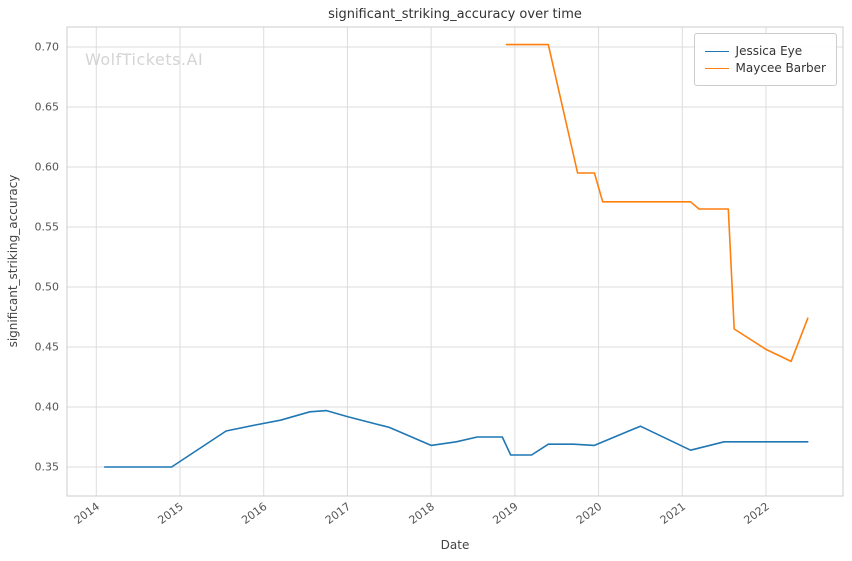  I want to click on y-axis-label: significant_striking_accuracy, so click(13, 261).